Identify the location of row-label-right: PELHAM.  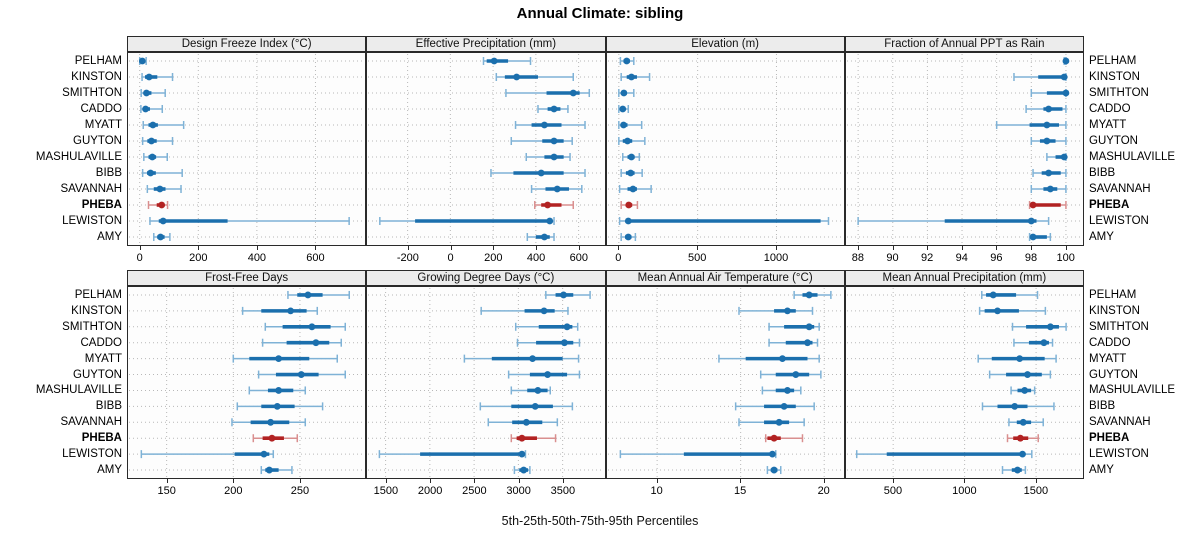
(1113, 294).